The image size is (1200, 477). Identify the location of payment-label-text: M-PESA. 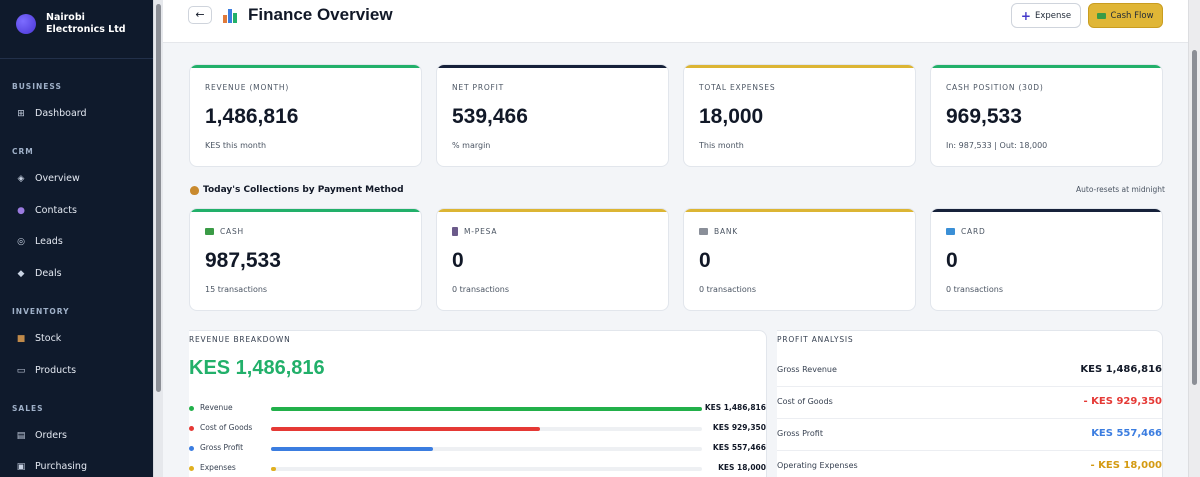
(481, 231).